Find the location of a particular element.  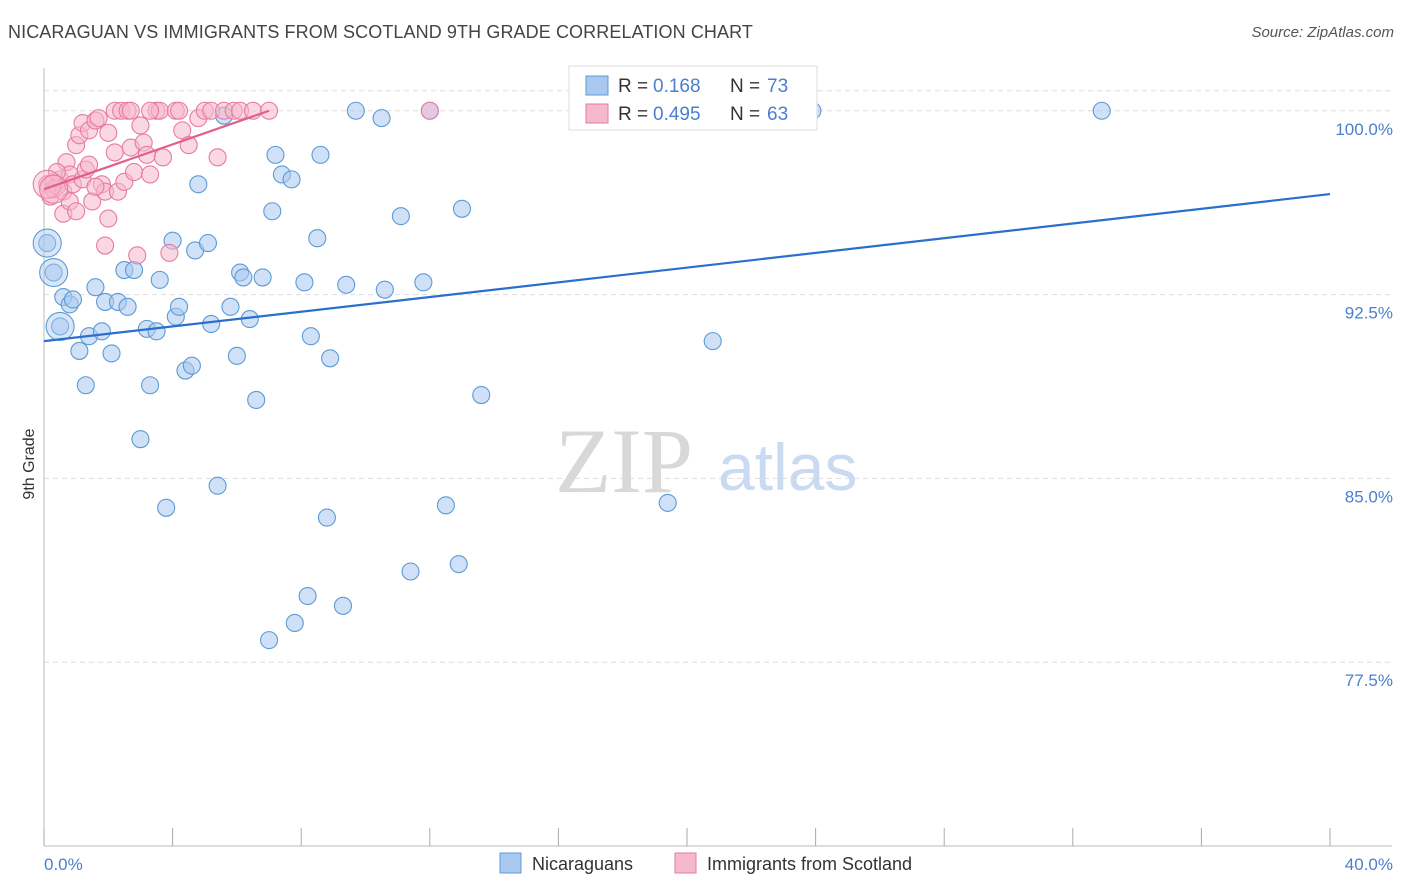

y-axis-label: 9th Grade is located at coordinates (29, 463).